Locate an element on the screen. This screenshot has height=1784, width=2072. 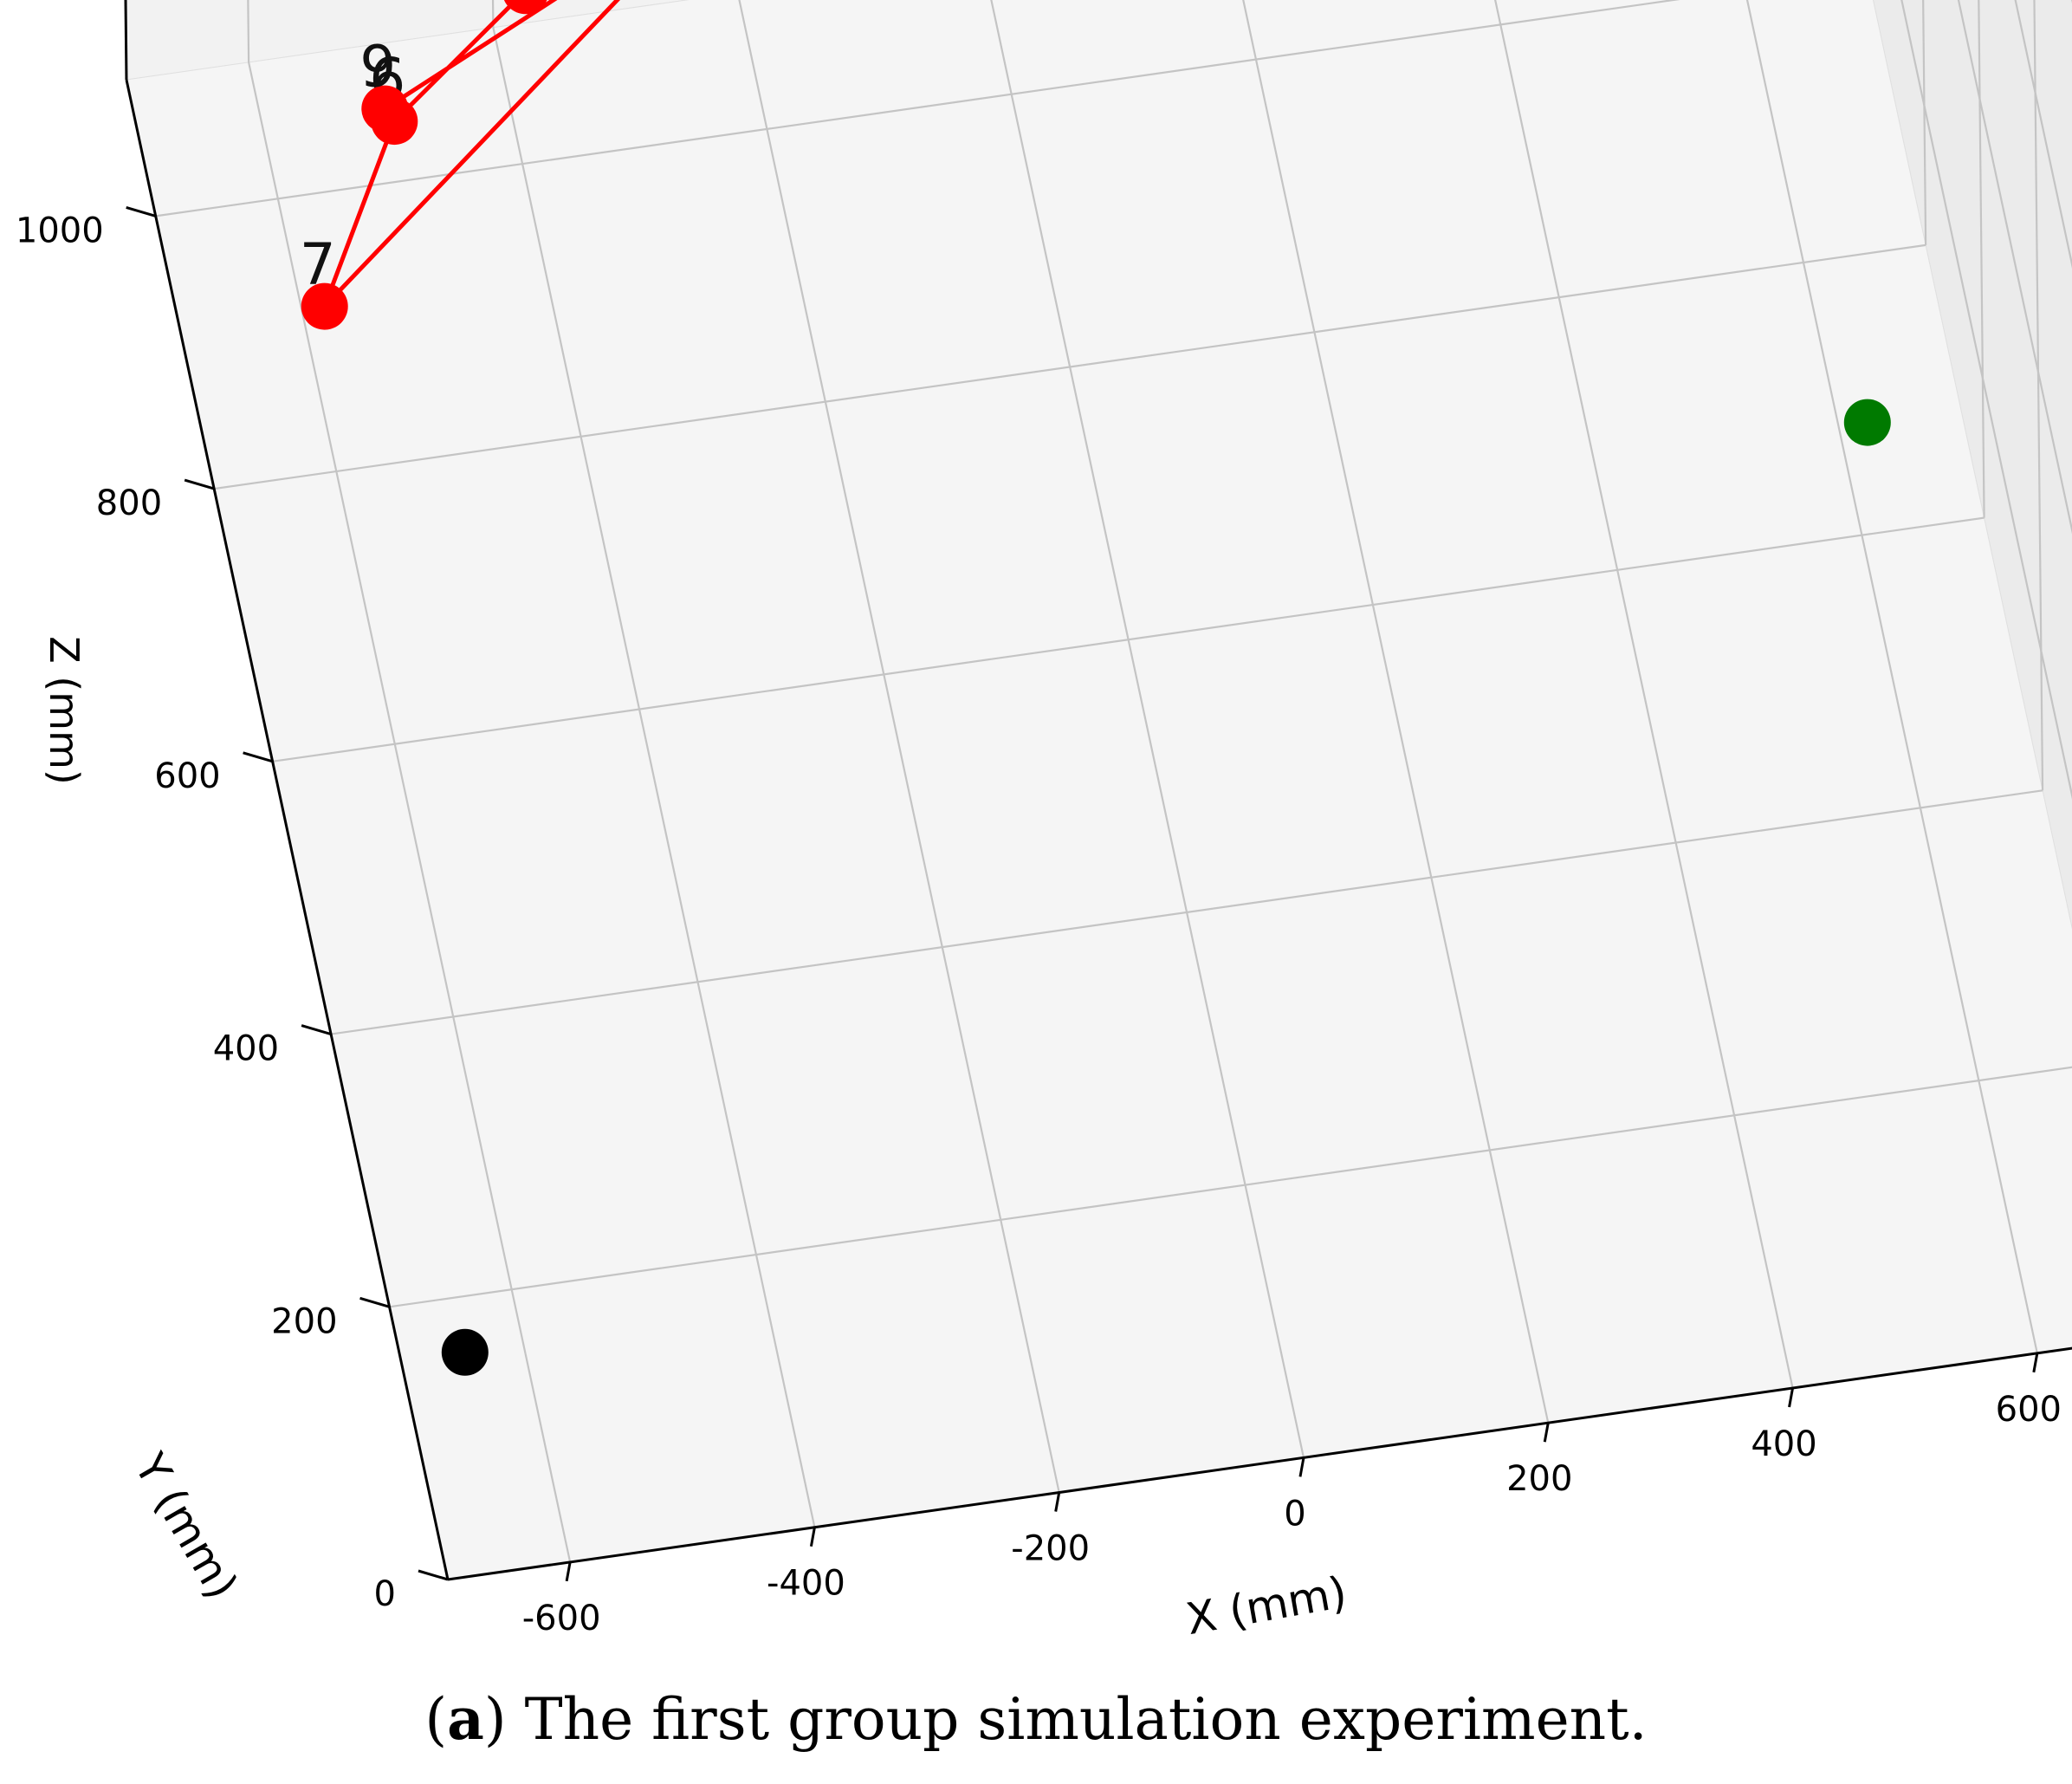
y-tick-label: 600 is located at coordinates (187, 776).